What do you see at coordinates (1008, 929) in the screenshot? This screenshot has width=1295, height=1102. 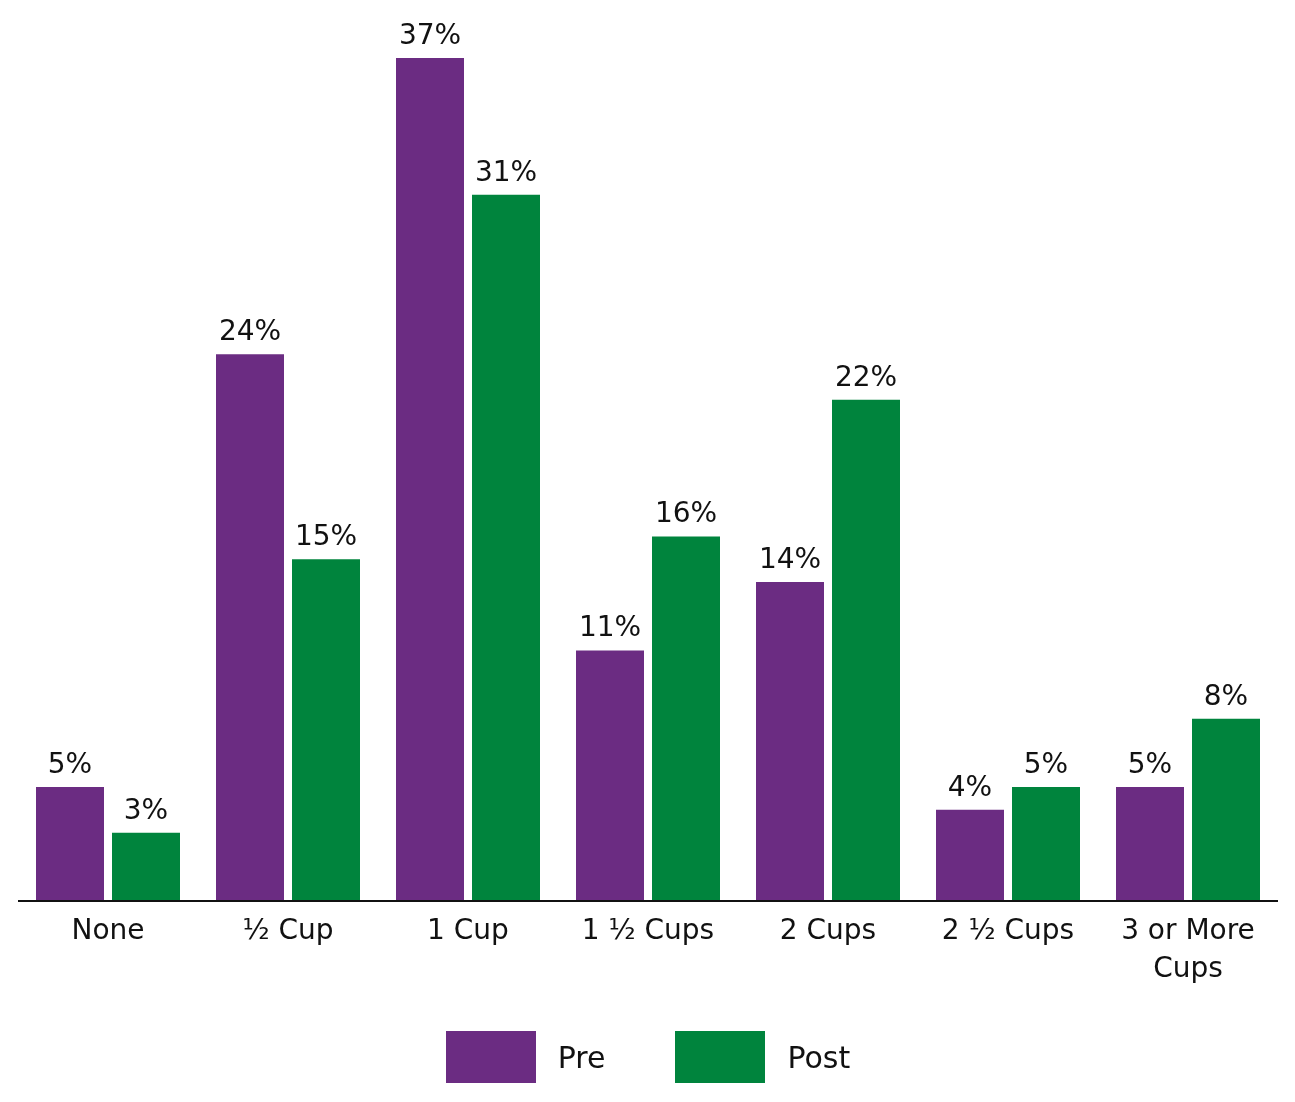 I see `x-tick-label: 2 ½ Cups` at bounding box center [1008, 929].